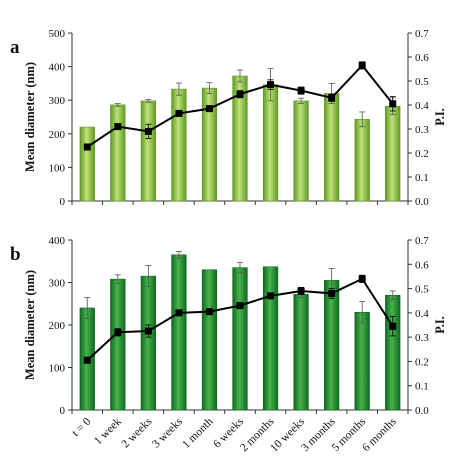 This screenshot has width=474, height=474. What do you see at coordinates (167, 432) in the screenshot?
I see `x-category-label: 3 weeks` at bounding box center [167, 432].